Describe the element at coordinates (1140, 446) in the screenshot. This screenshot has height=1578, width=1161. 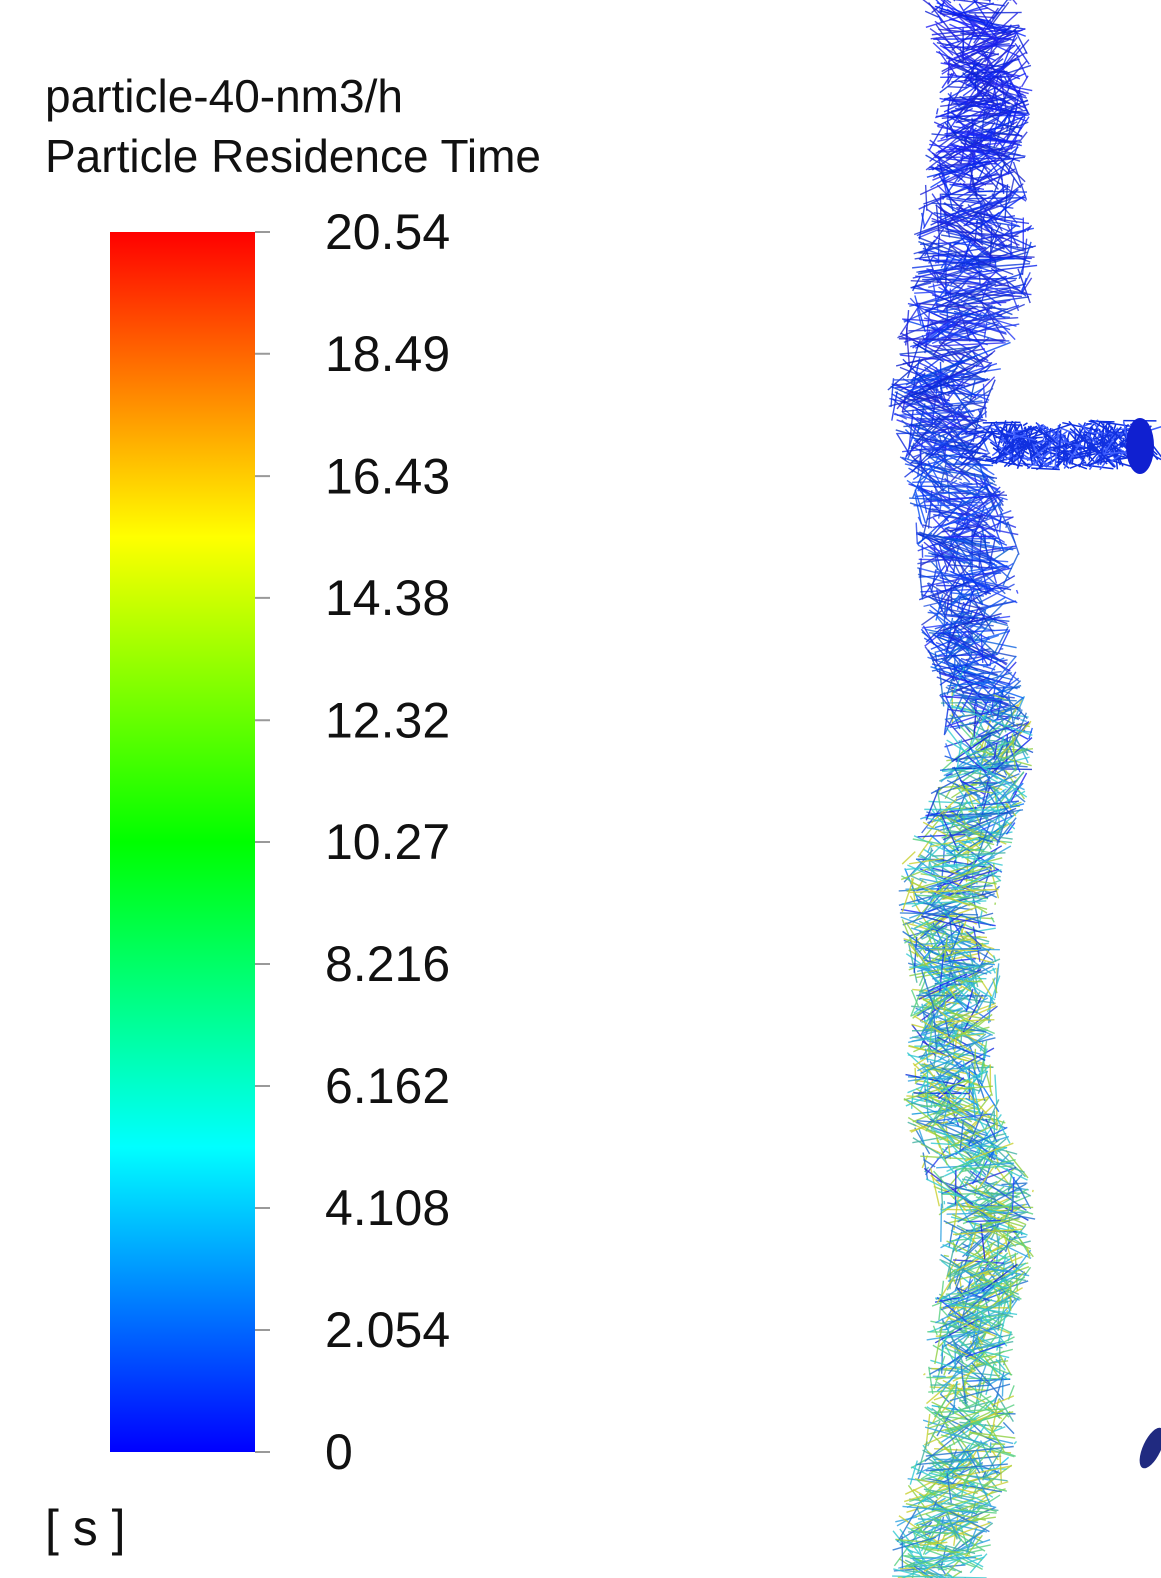
I see `branch-outlet` at that location.